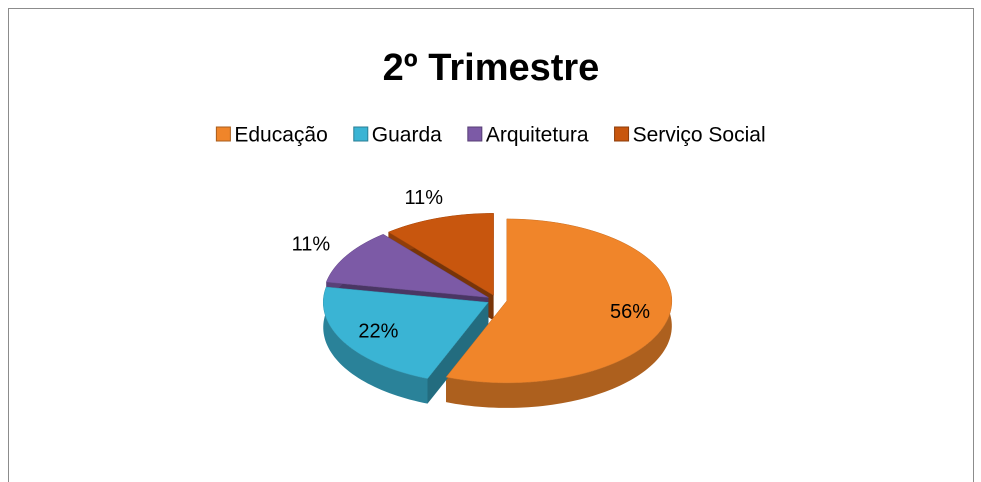 This screenshot has height=482, width=981. I want to click on slice-side, so click(458, 353).